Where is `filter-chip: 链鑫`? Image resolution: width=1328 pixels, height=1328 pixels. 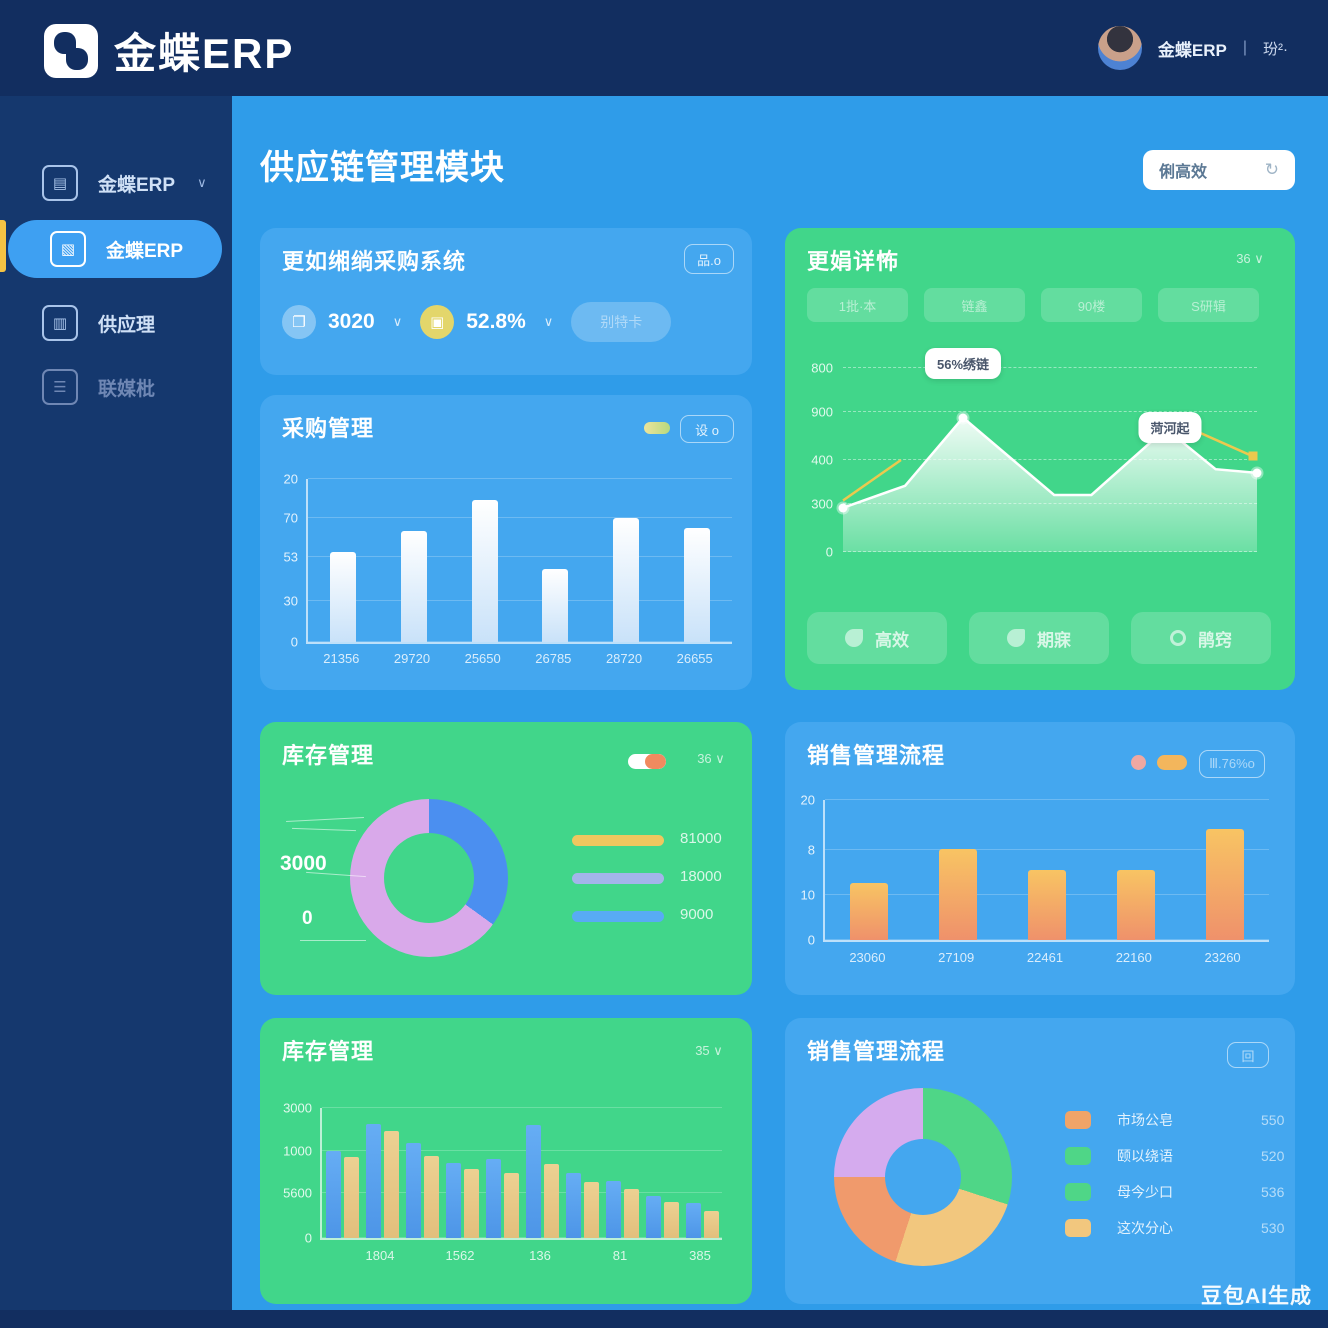 filter-chip: 链鑫 is located at coordinates (974, 305).